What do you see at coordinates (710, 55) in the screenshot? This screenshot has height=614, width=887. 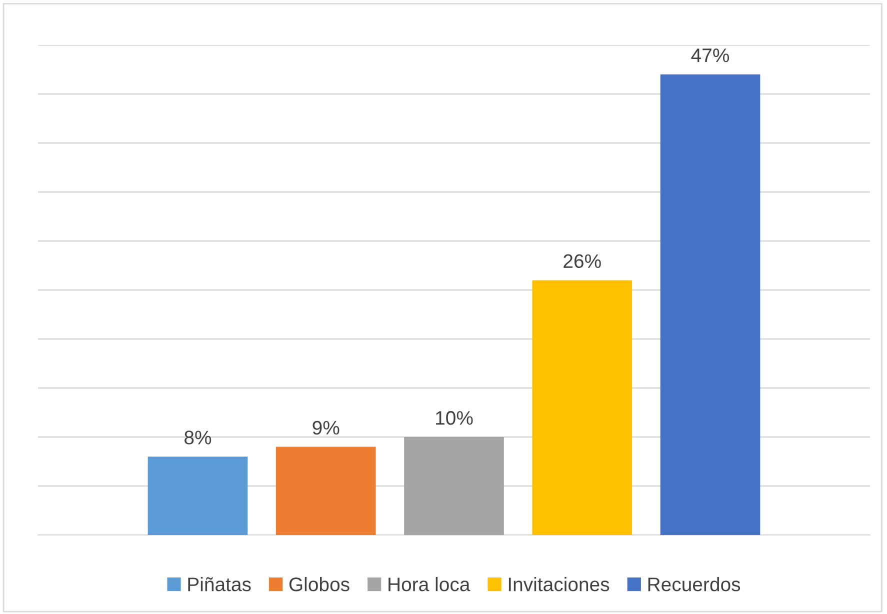 I see `data-label: 47%` at bounding box center [710, 55].